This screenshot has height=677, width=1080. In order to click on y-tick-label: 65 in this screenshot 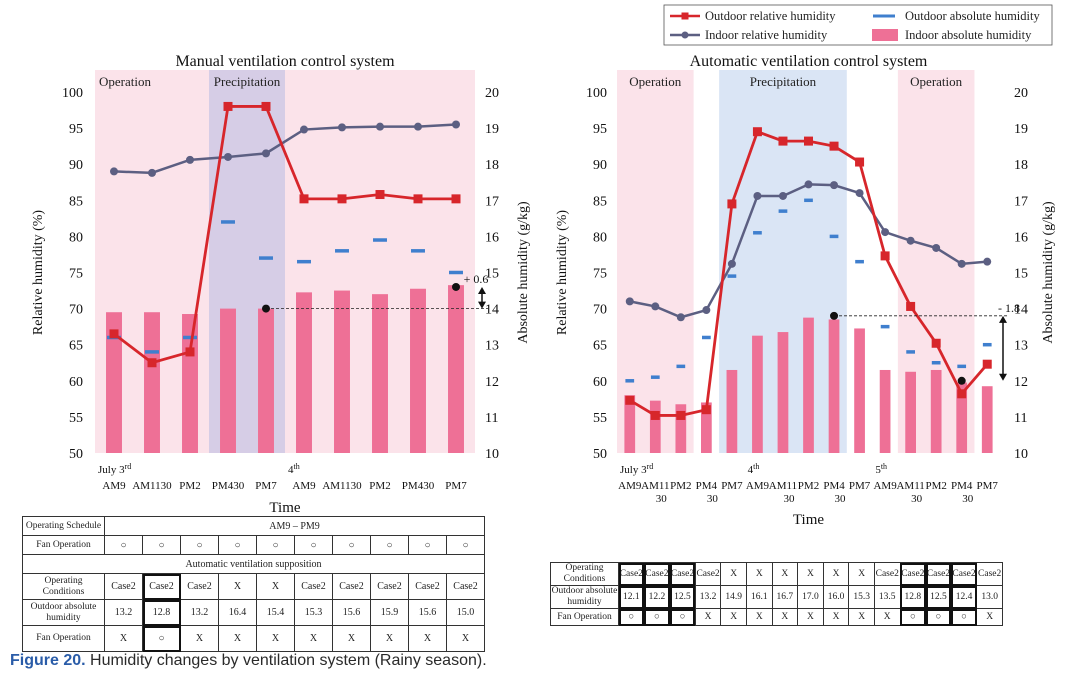, I will do `click(600, 346)`.